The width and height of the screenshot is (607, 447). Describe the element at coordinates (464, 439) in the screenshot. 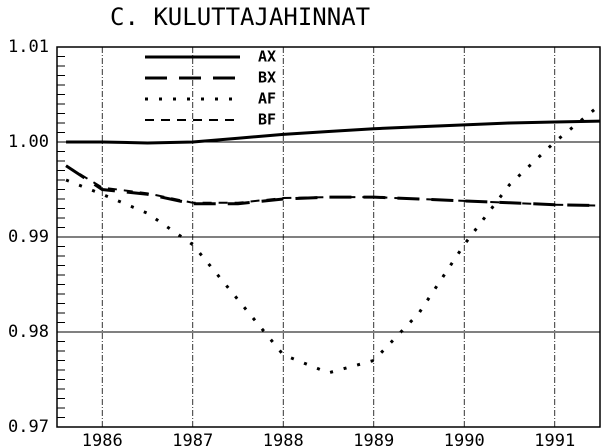

I see `x-tick-label: 1990` at that location.